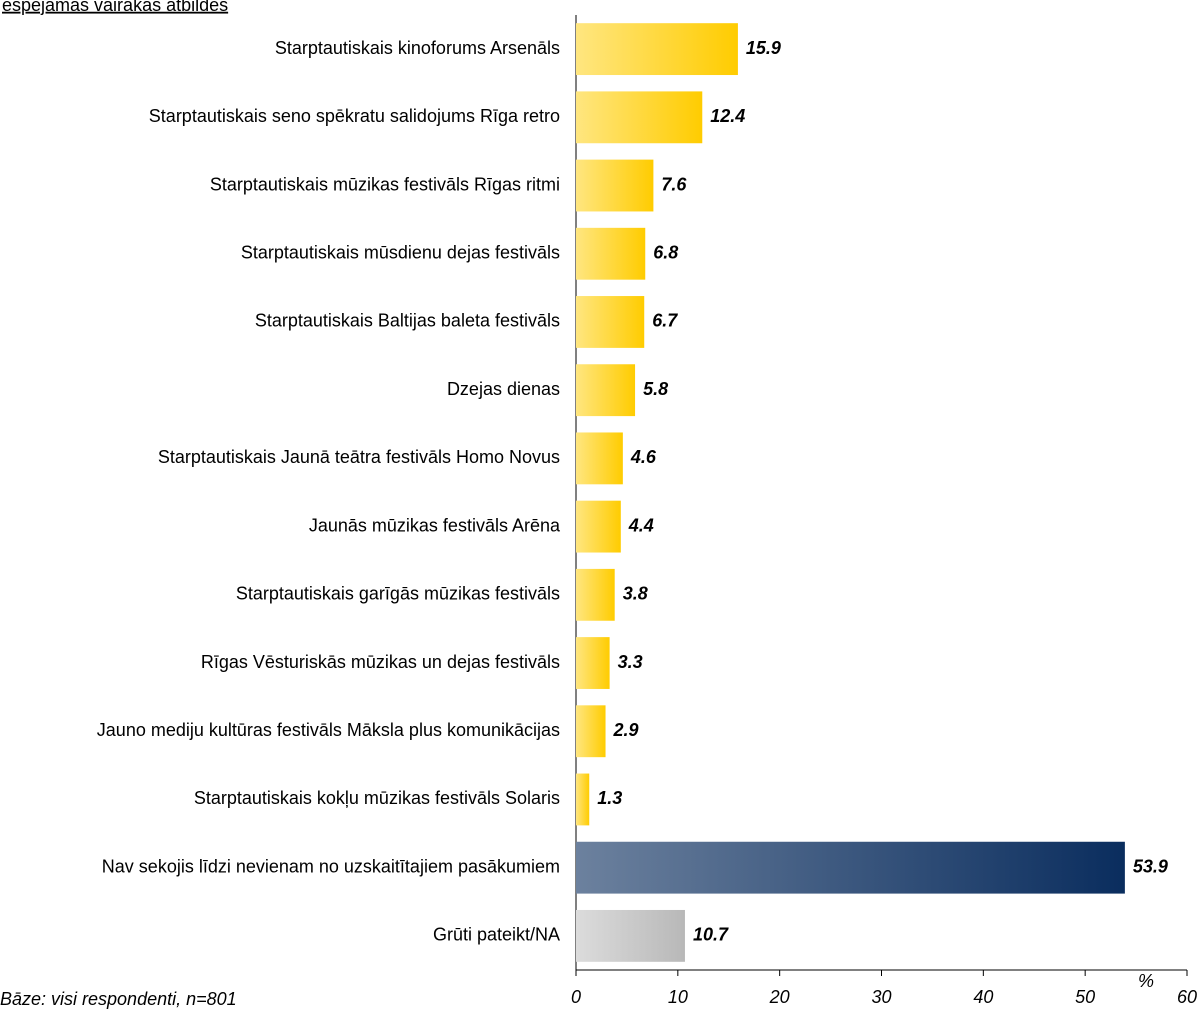 This screenshot has width=1201, height=1017. Describe the element at coordinates (678, 997) in the screenshot. I see `x-tick-label: 10` at that location.